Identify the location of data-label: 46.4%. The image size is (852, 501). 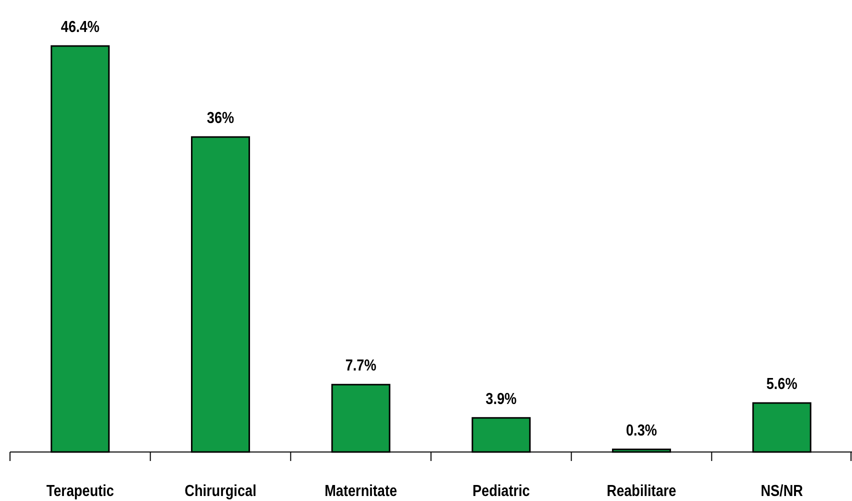
(80, 27).